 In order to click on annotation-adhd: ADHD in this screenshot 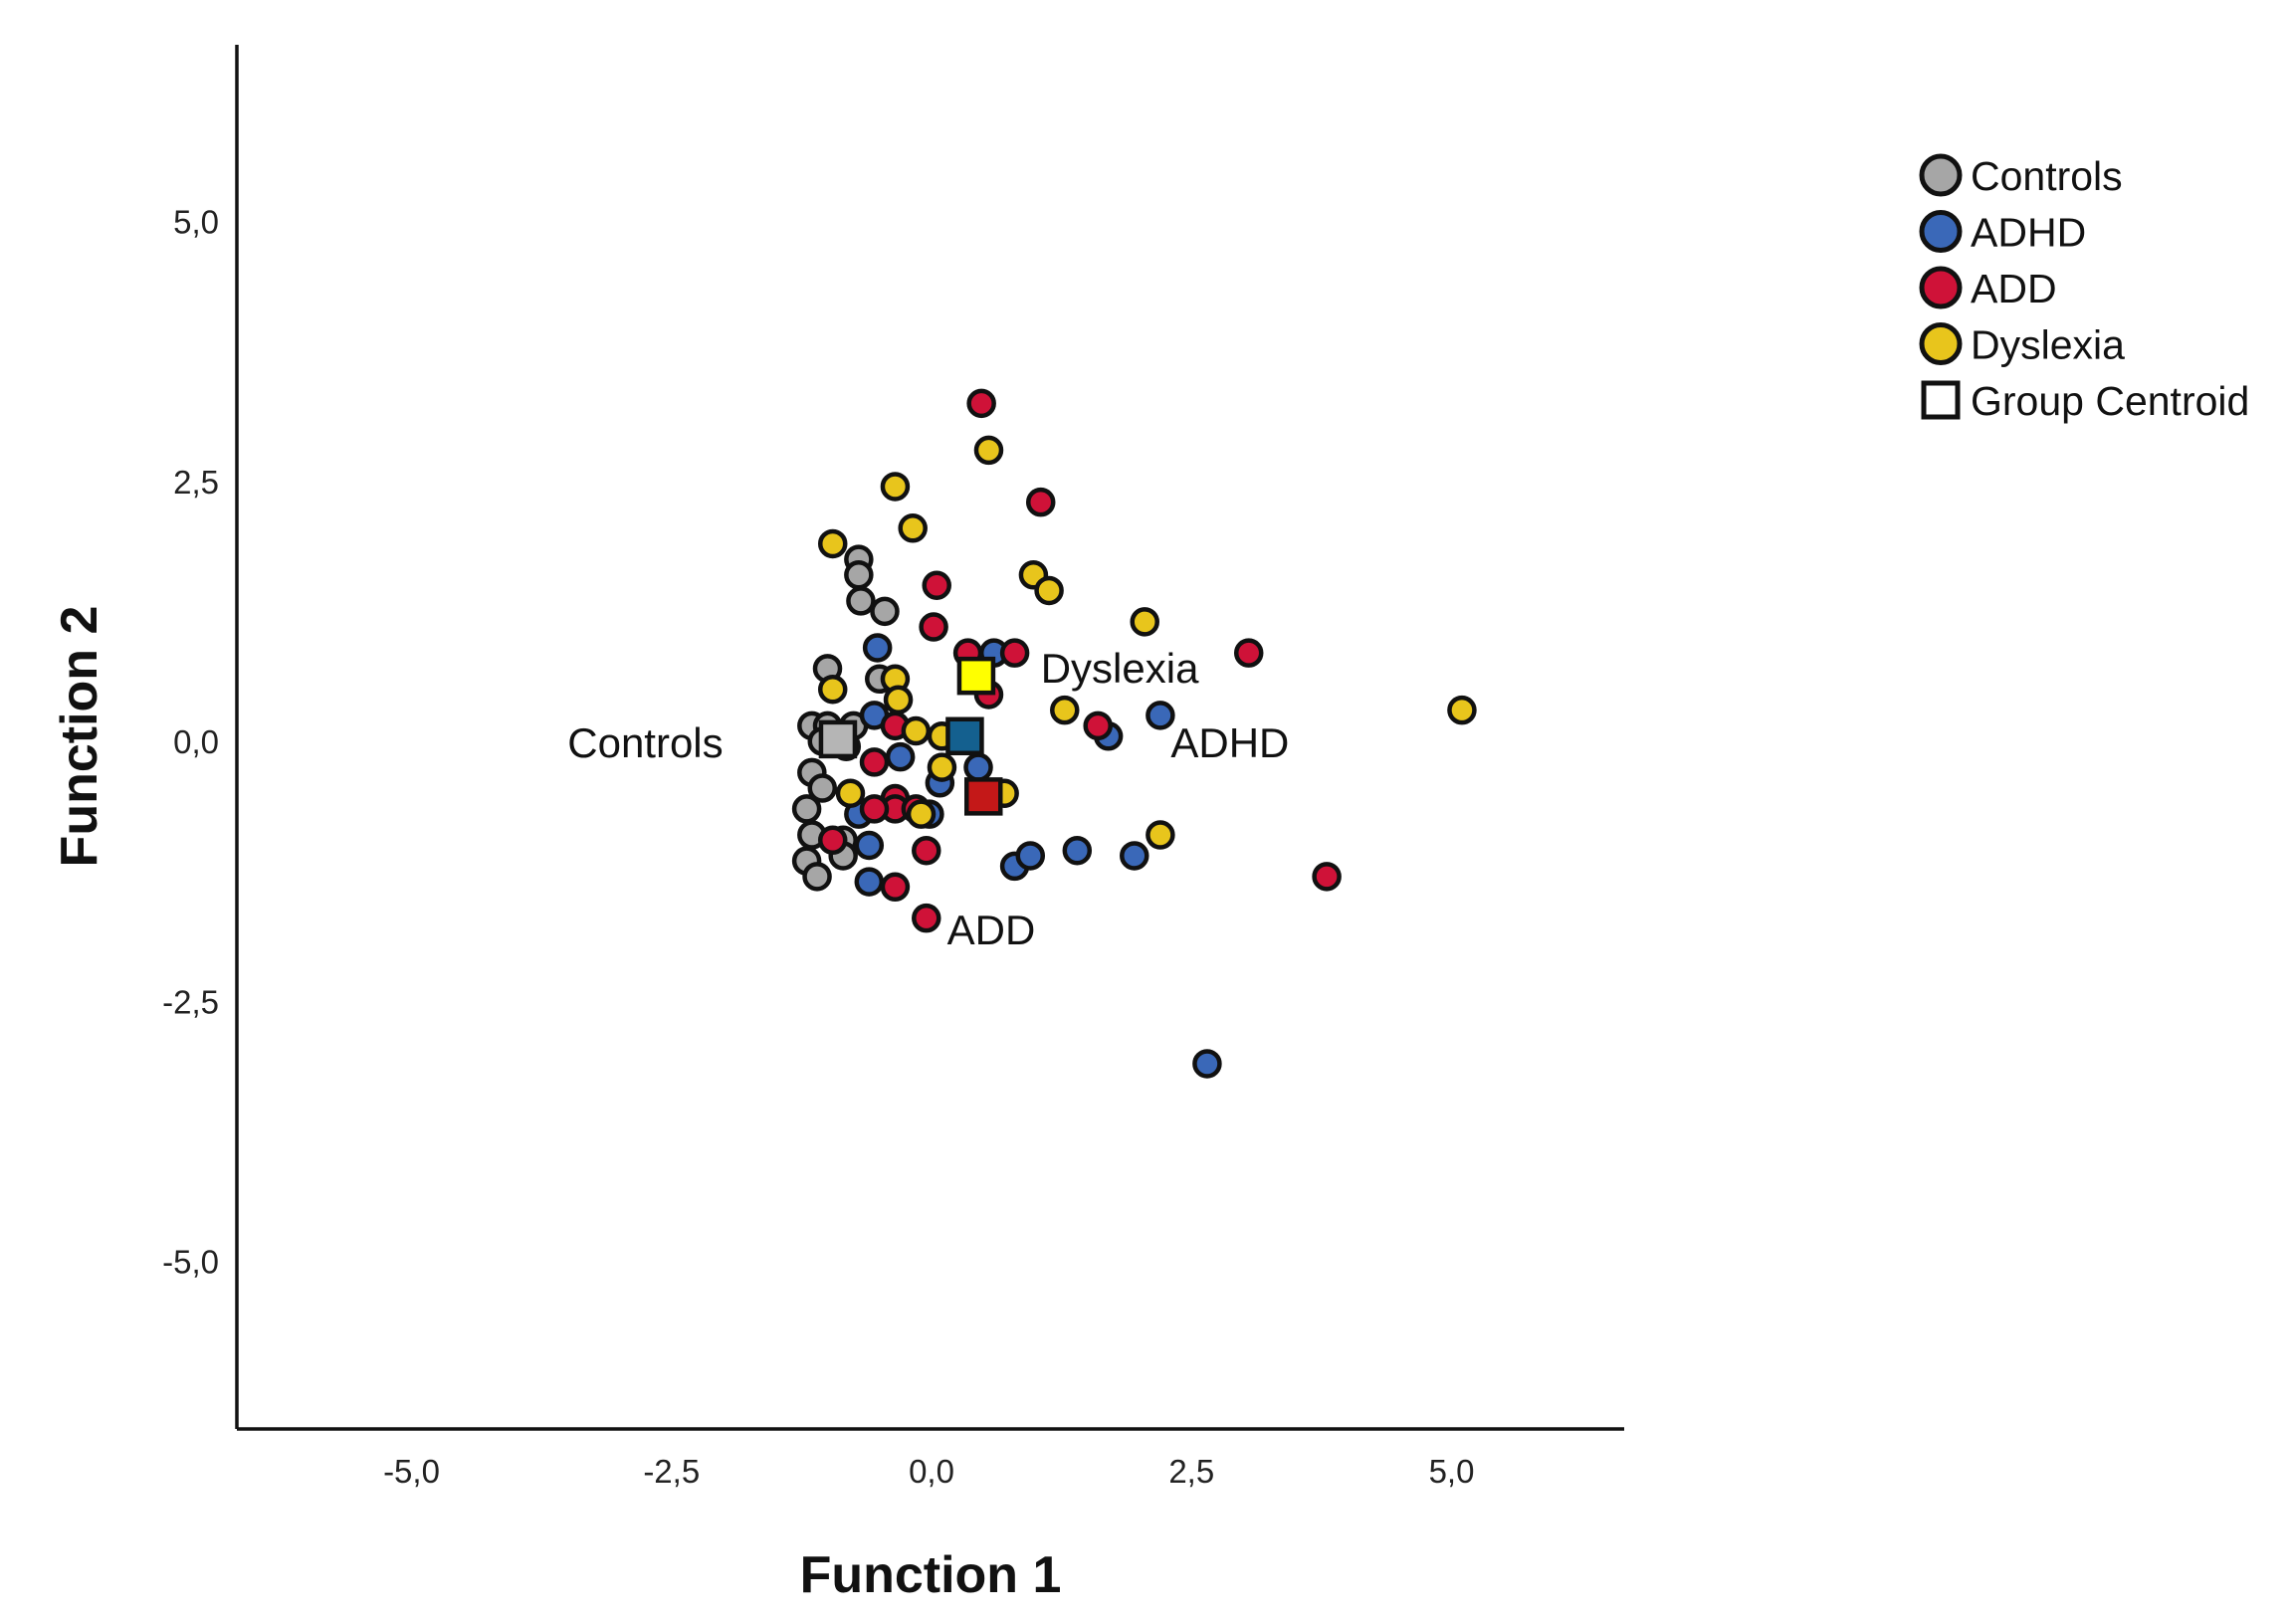, I will do `click(1229, 743)`.